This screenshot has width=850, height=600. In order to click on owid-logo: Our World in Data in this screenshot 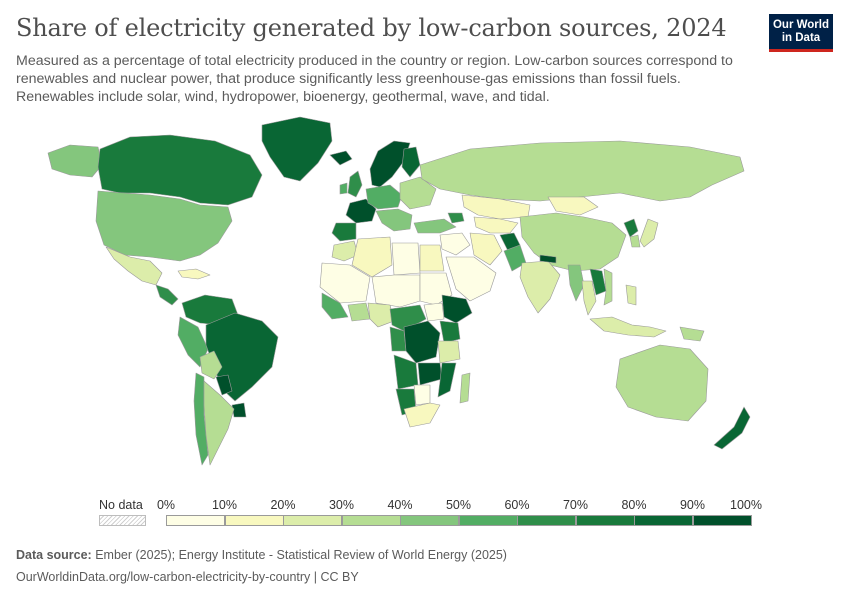, I will do `click(801, 33)`.